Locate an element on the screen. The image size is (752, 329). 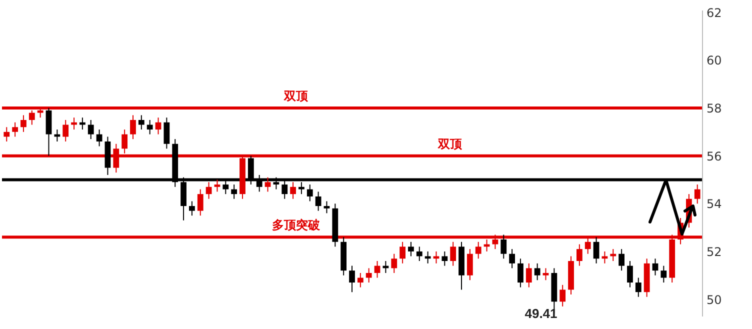
y-tick-label: 62 is located at coordinates (714, 13).